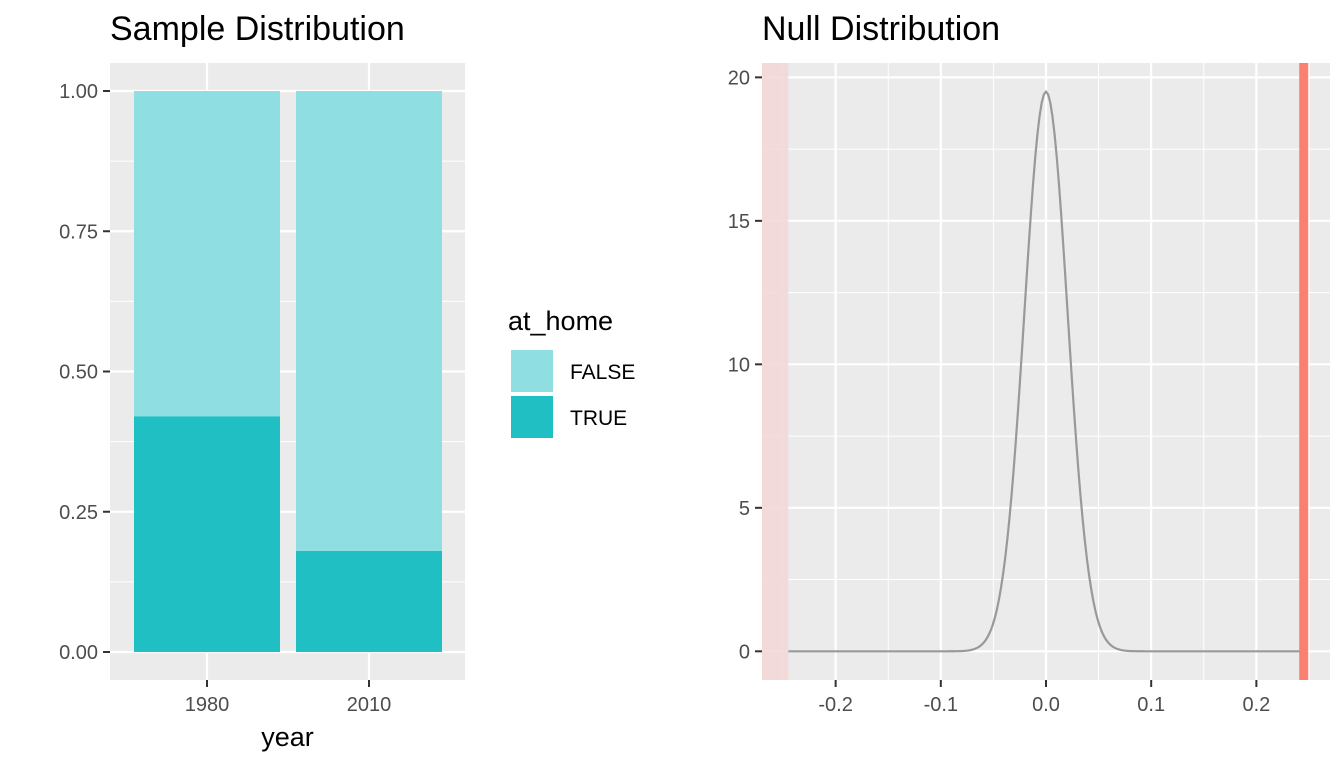 The width and height of the screenshot is (1344, 768). I want to click on y-tick-label: 10, so click(739, 365).